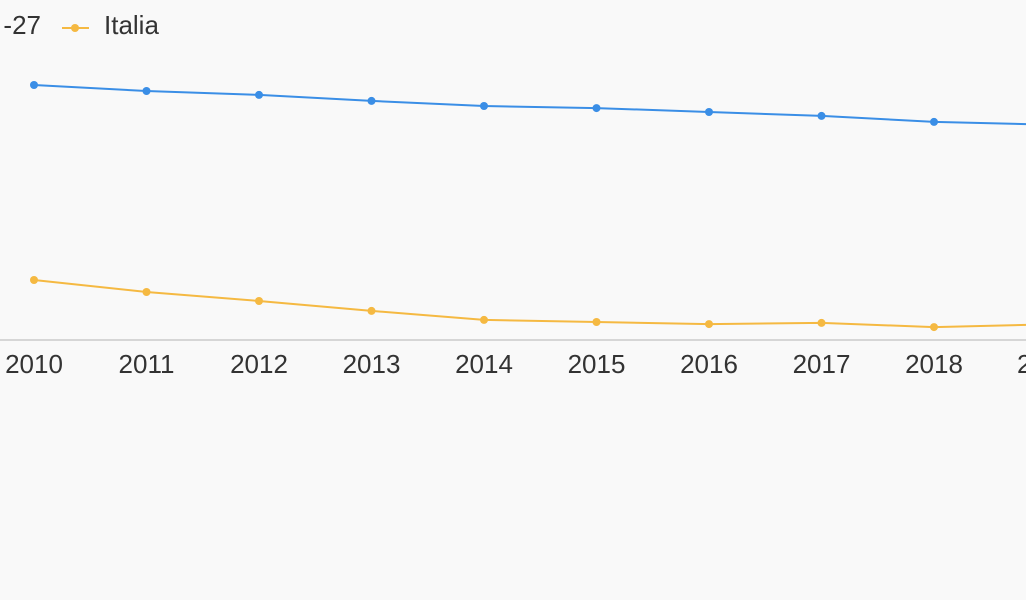 Image resolution: width=1026 pixels, height=600 pixels. What do you see at coordinates (22, 25) in the screenshot?
I see `legend-label: -27` at bounding box center [22, 25].